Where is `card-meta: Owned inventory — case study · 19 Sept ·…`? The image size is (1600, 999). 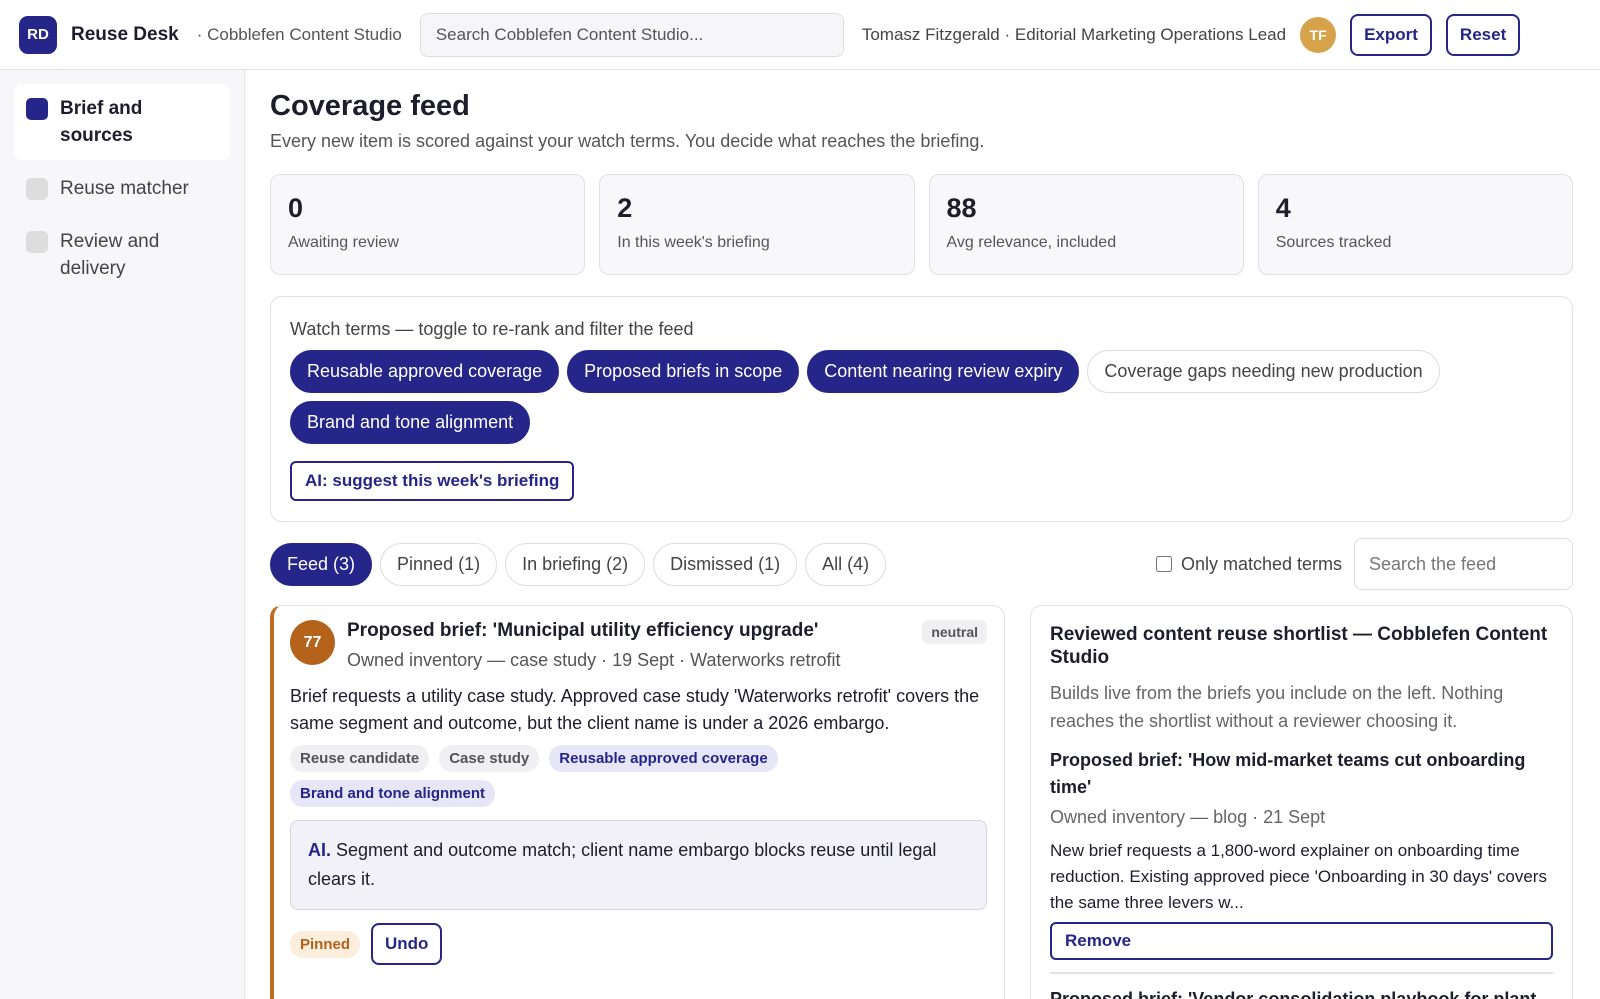
card-meta: Owned inventory — case study · 19 Sept ·… is located at coordinates (594, 660).